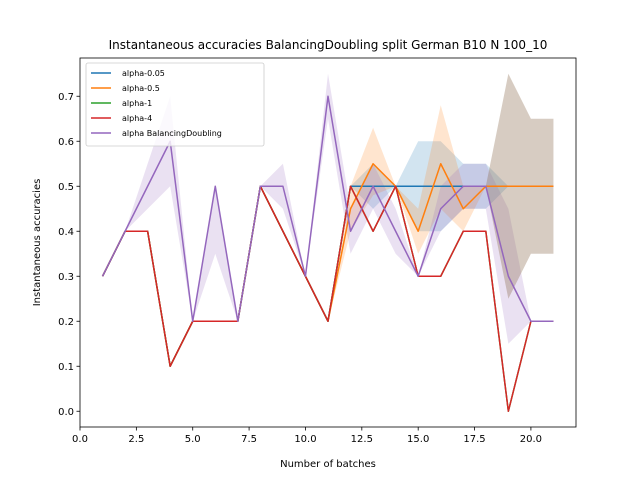 This screenshot has height=480, width=640. Describe the element at coordinates (474, 439) in the screenshot. I see `x-tick-label: 17.5` at that location.